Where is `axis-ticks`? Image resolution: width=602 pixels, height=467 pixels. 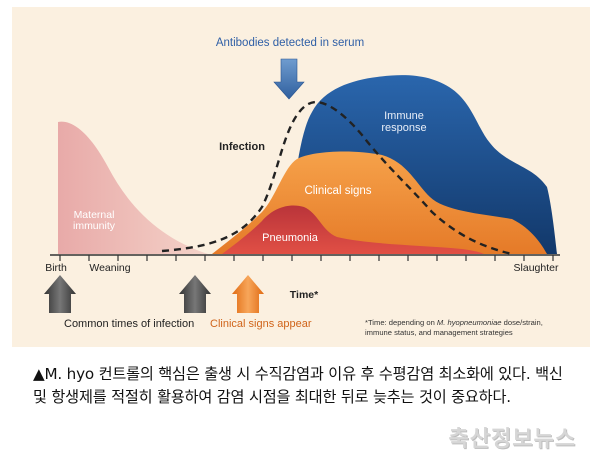 axis-ticks is located at coordinates (306, 258).